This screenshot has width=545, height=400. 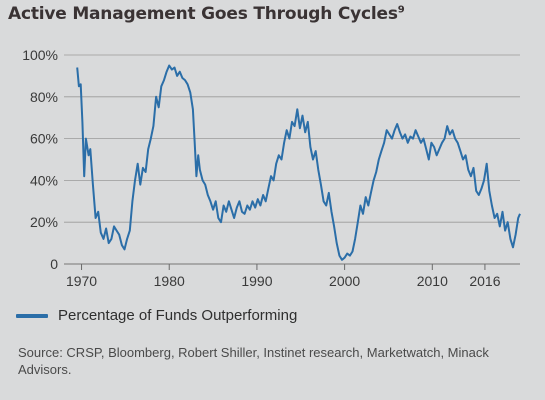 What do you see at coordinates (484, 281) in the screenshot?
I see `x-tick-label-2016: 2016` at bounding box center [484, 281].